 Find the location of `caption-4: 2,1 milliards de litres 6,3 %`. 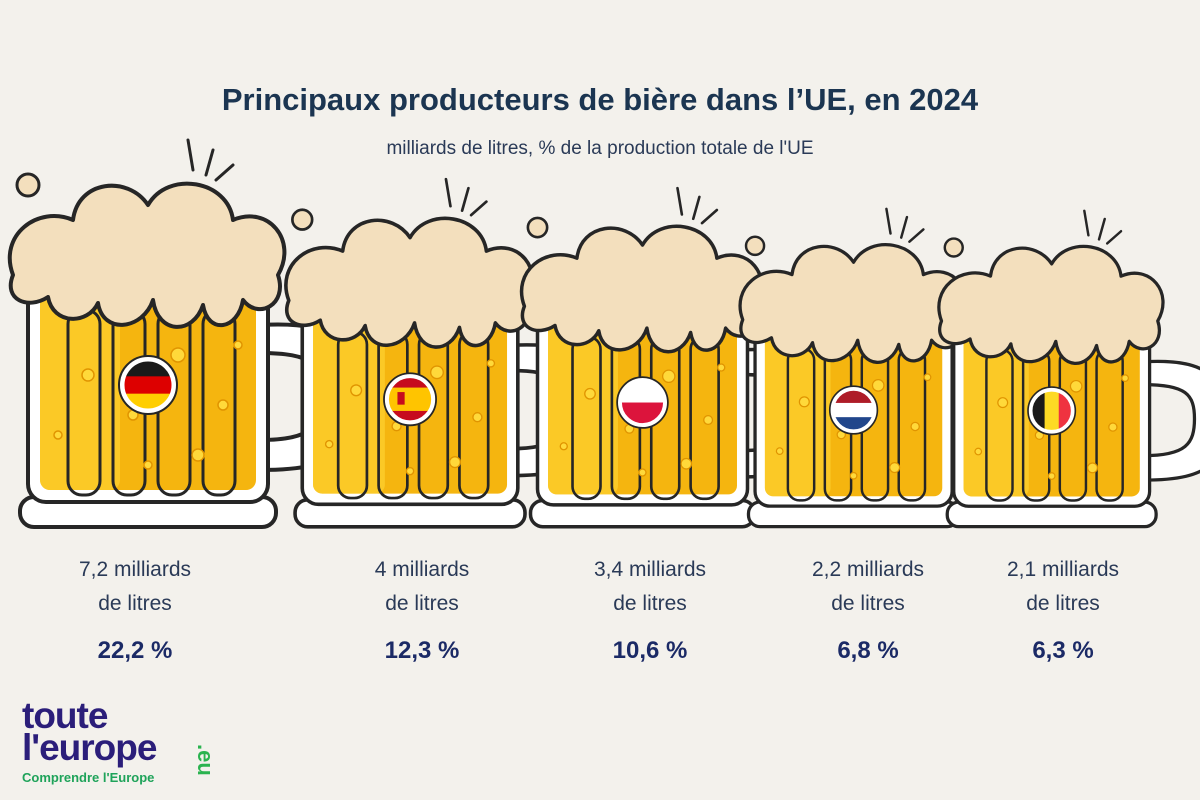

caption-4: 2,1 milliards de litres 6,3 % is located at coordinates (1063, 609).